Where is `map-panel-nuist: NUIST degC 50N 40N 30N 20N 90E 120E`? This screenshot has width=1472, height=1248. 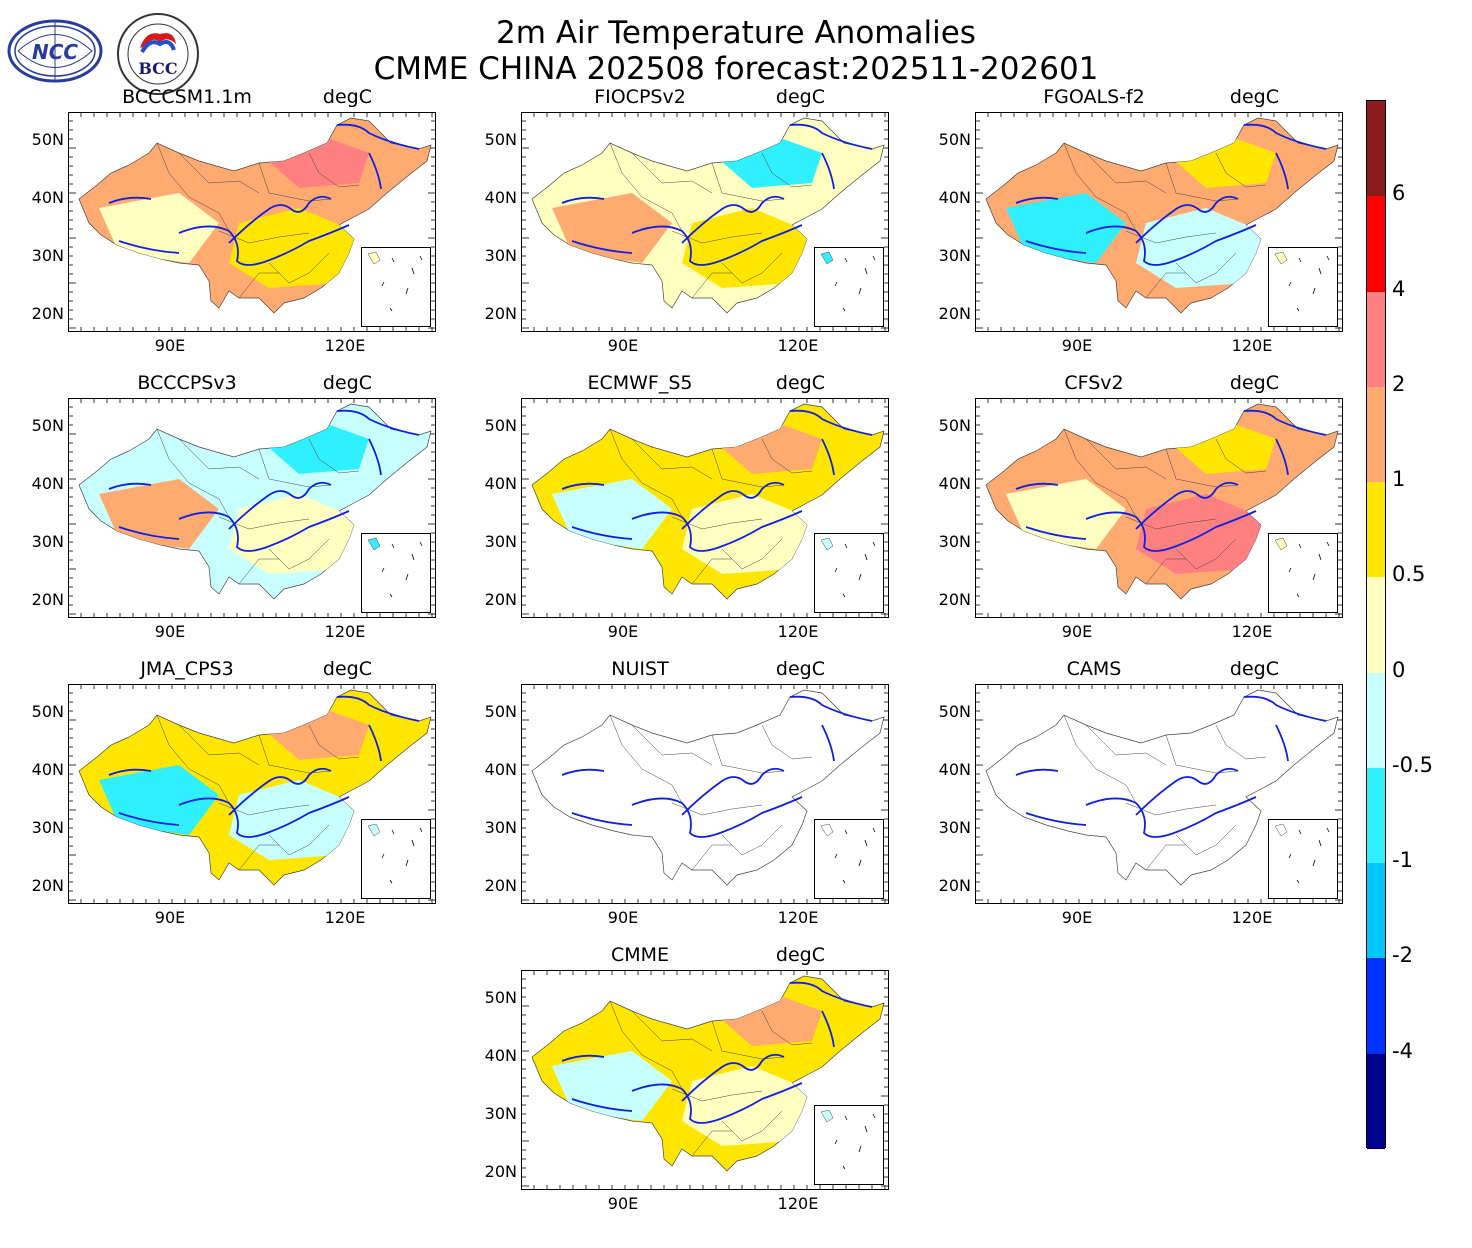 map-panel-nuist: NUIST degC 50N 40N 30N 20N 90E 120E is located at coordinates (671, 799).